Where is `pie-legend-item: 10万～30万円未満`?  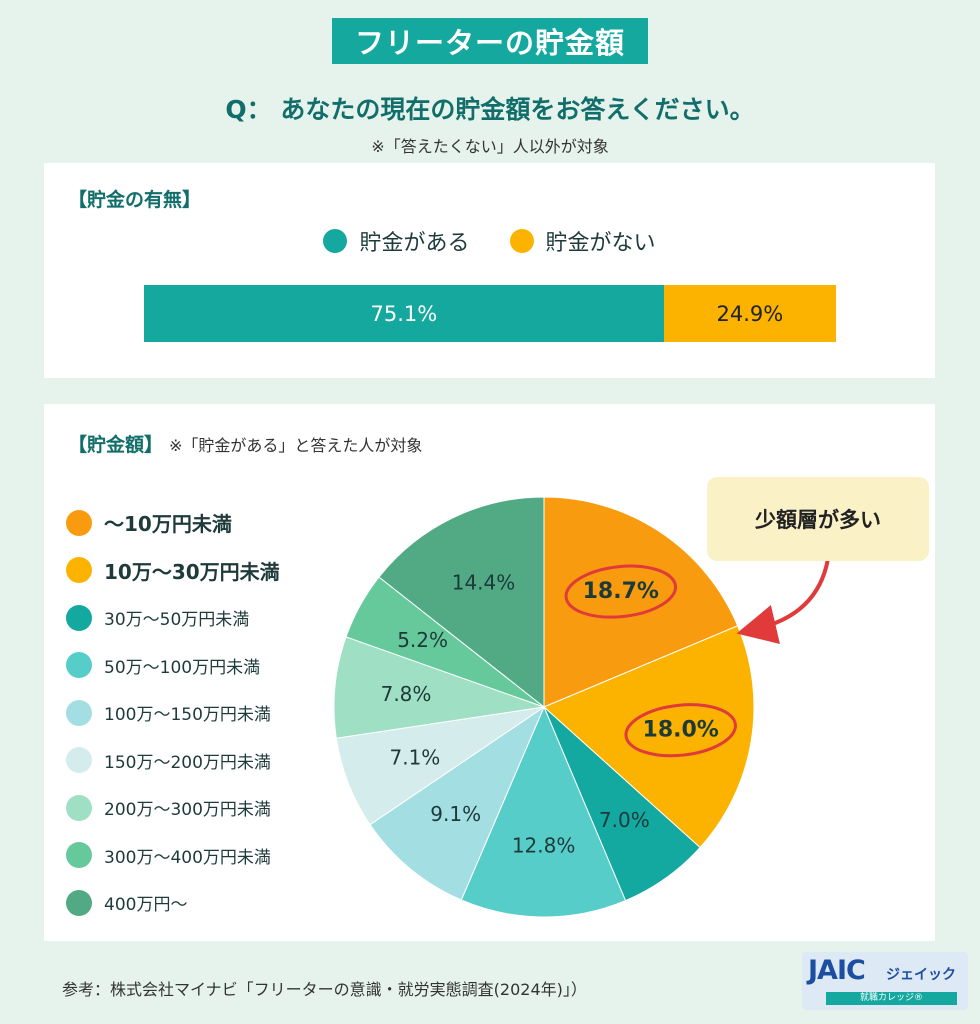
pie-legend-item: 10万～30万円未満 is located at coordinates (173, 571).